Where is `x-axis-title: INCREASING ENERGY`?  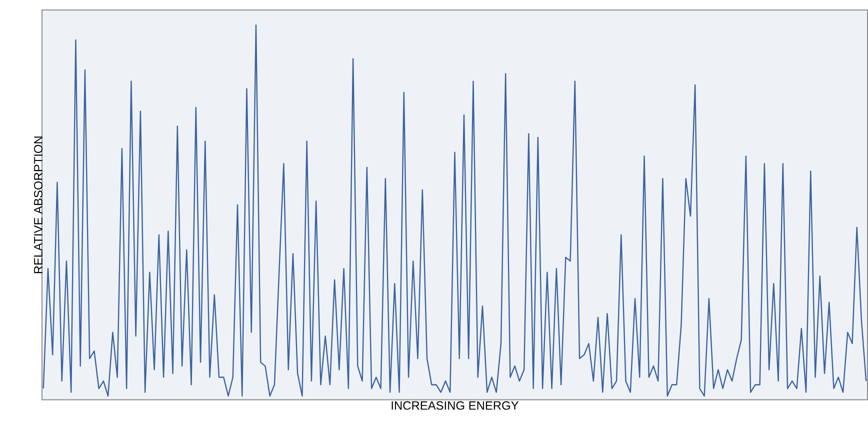 x-axis-title: INCREASING ENERGY is located at coordinates (455, 405).